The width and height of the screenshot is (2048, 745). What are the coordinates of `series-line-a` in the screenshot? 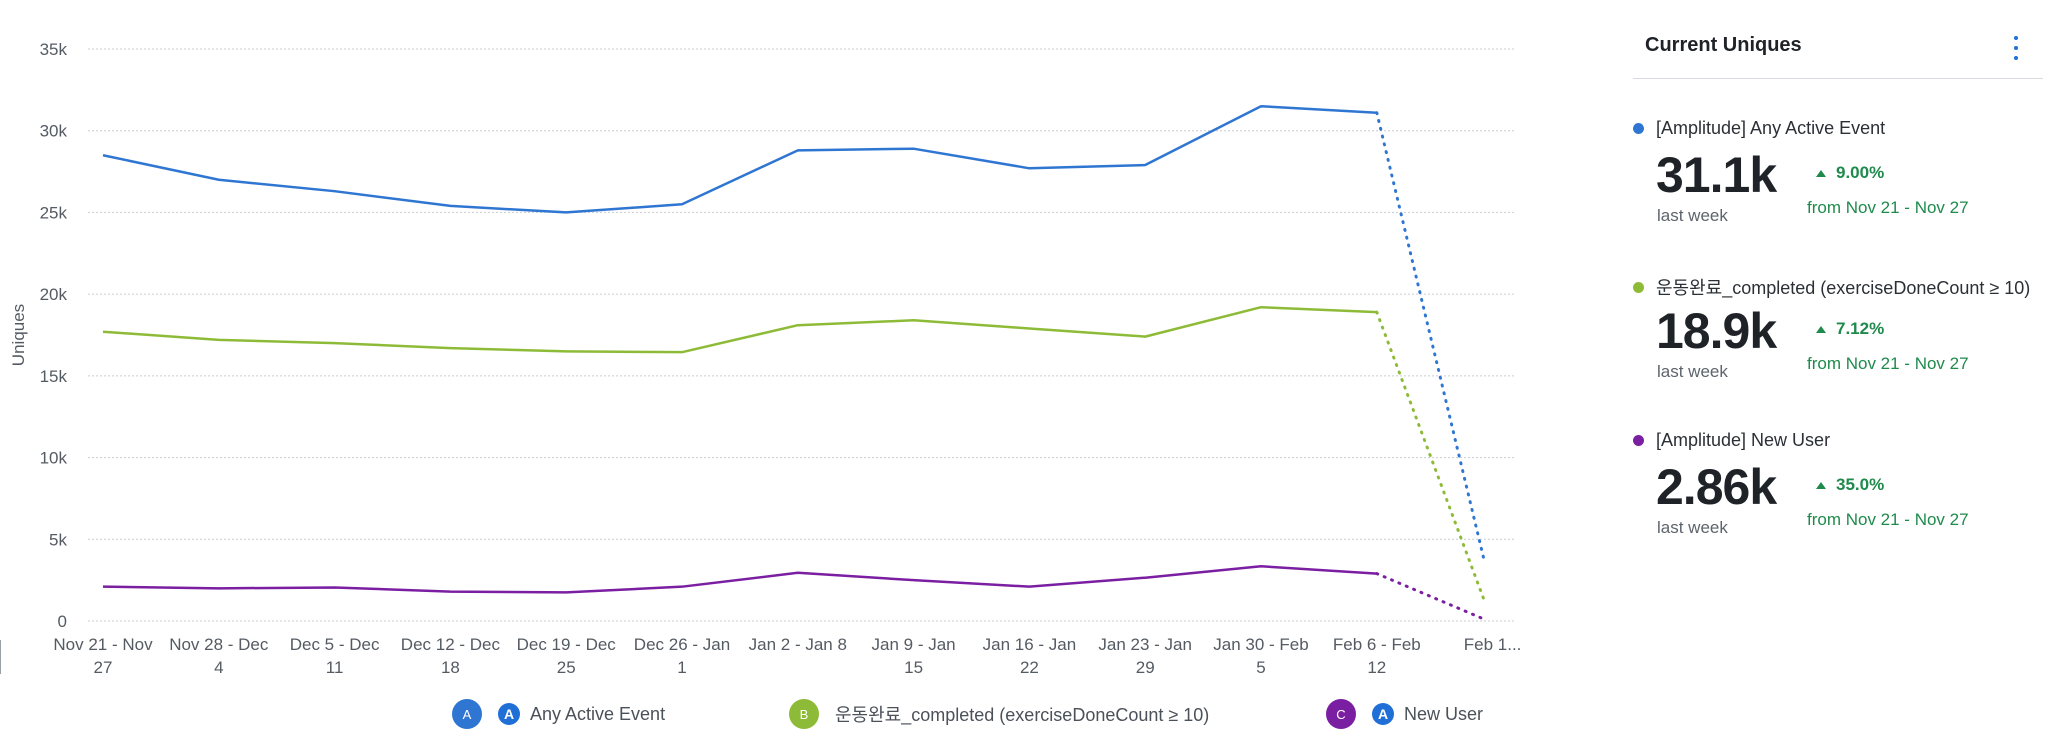 It's located at (739, 159).